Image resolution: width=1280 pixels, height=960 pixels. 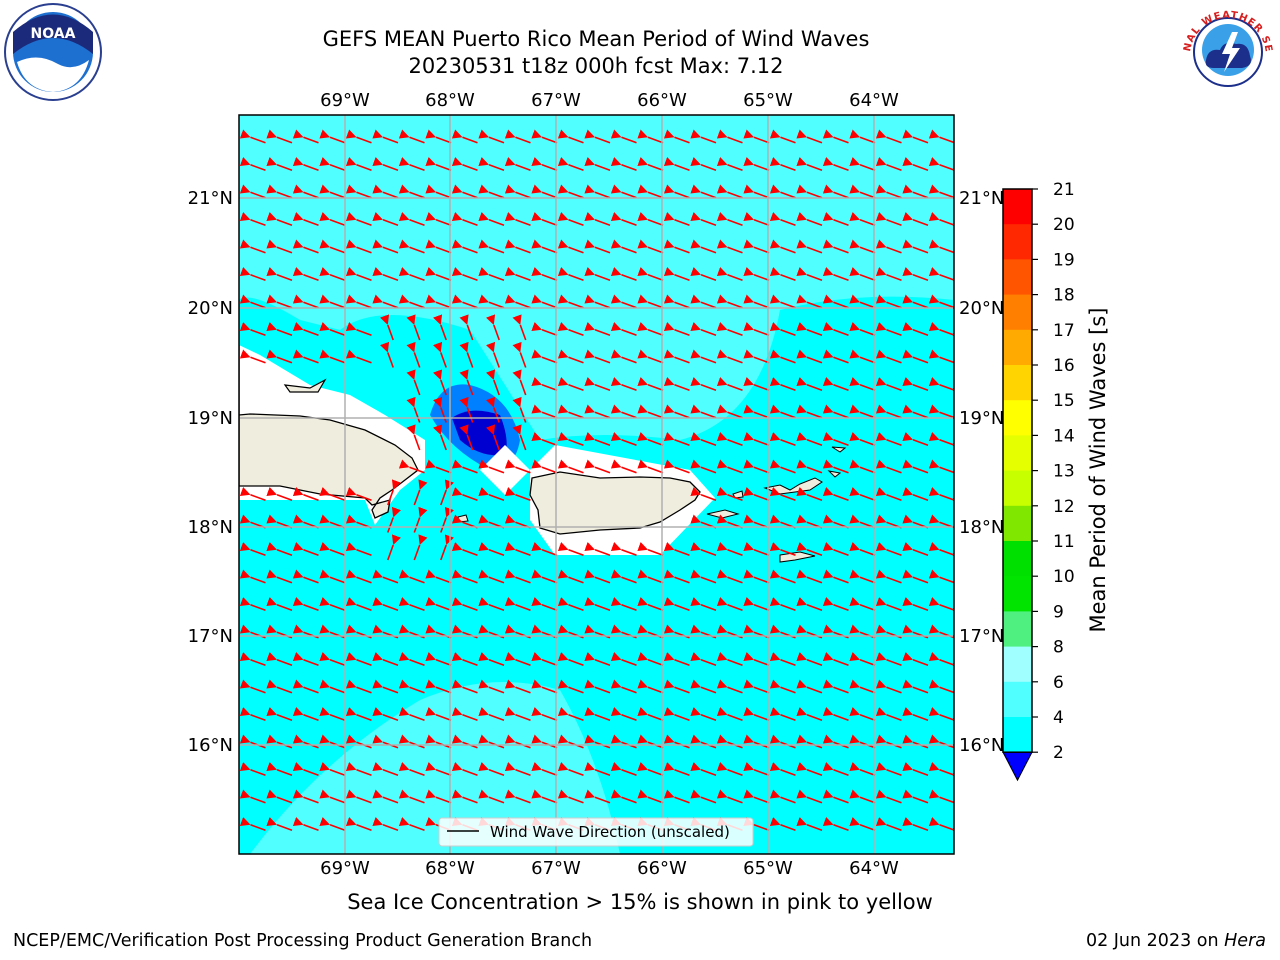 What do you see at coordinates (1064, 542) in the screenshot?
I see `colorbar-tick-label: 11` at bounding box center [1064, 542].